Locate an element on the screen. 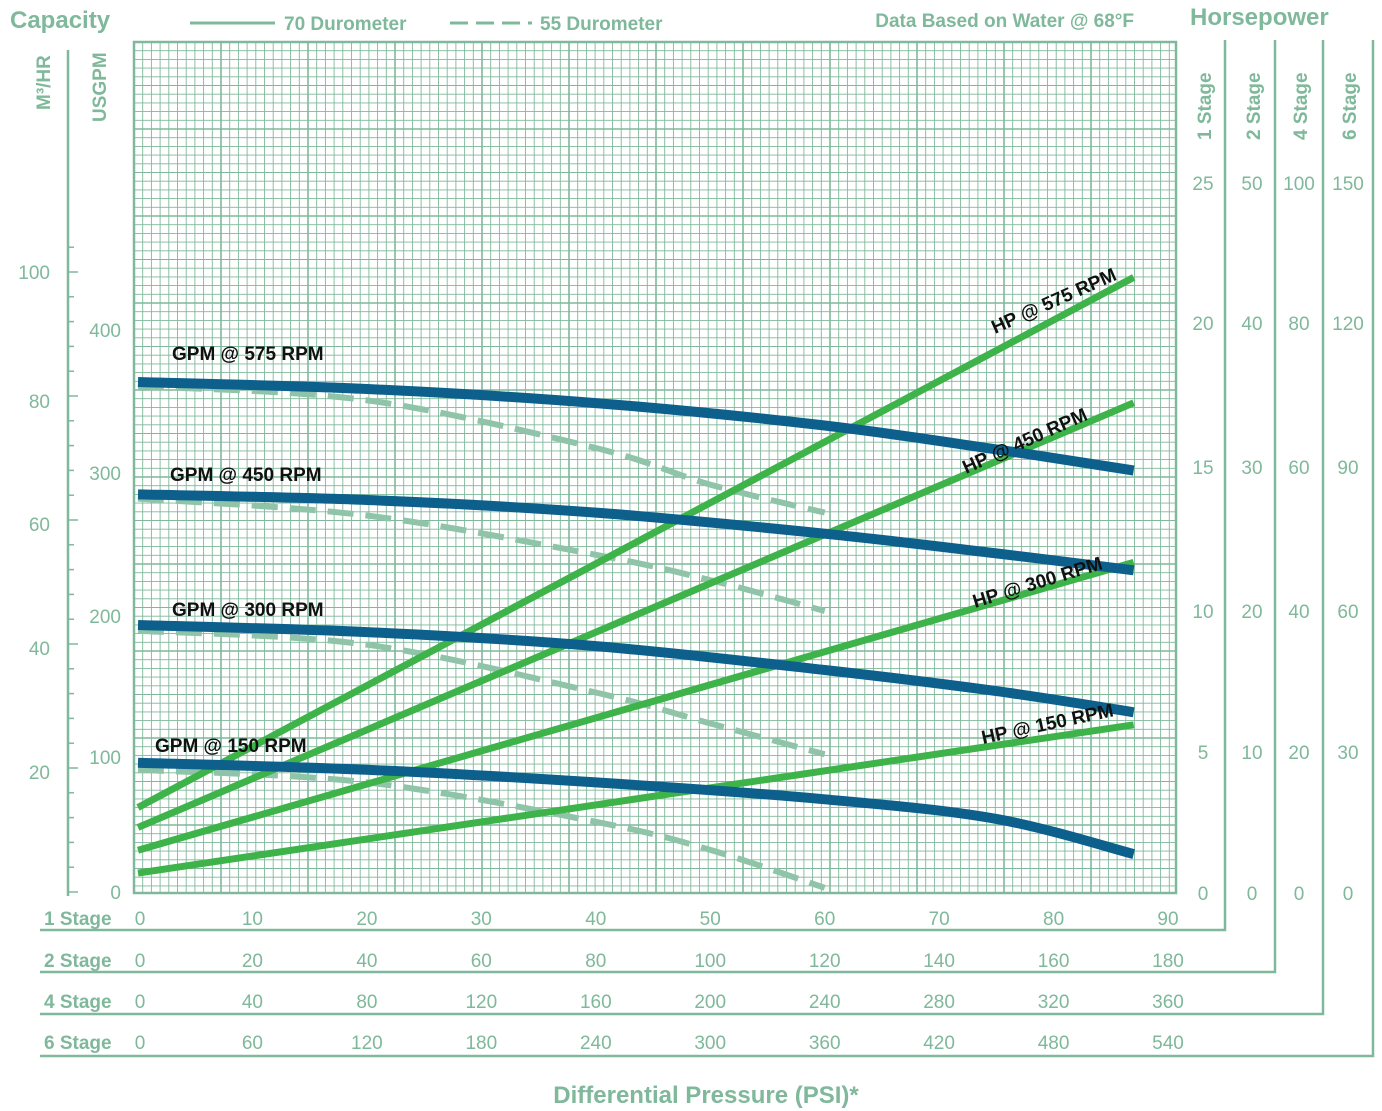 This screenshot has height=1111, width=1382. gpm-curve-label: GPM @ 150 RPM is located at coordinates (231, 746).